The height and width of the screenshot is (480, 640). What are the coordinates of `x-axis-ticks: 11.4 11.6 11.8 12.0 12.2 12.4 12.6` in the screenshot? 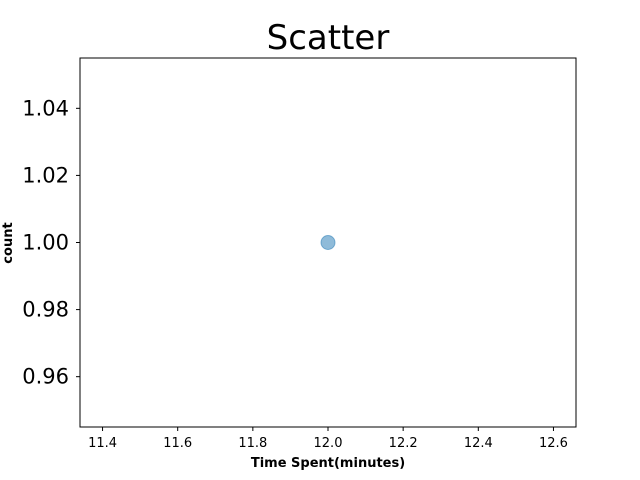 It's located at (328, 439).